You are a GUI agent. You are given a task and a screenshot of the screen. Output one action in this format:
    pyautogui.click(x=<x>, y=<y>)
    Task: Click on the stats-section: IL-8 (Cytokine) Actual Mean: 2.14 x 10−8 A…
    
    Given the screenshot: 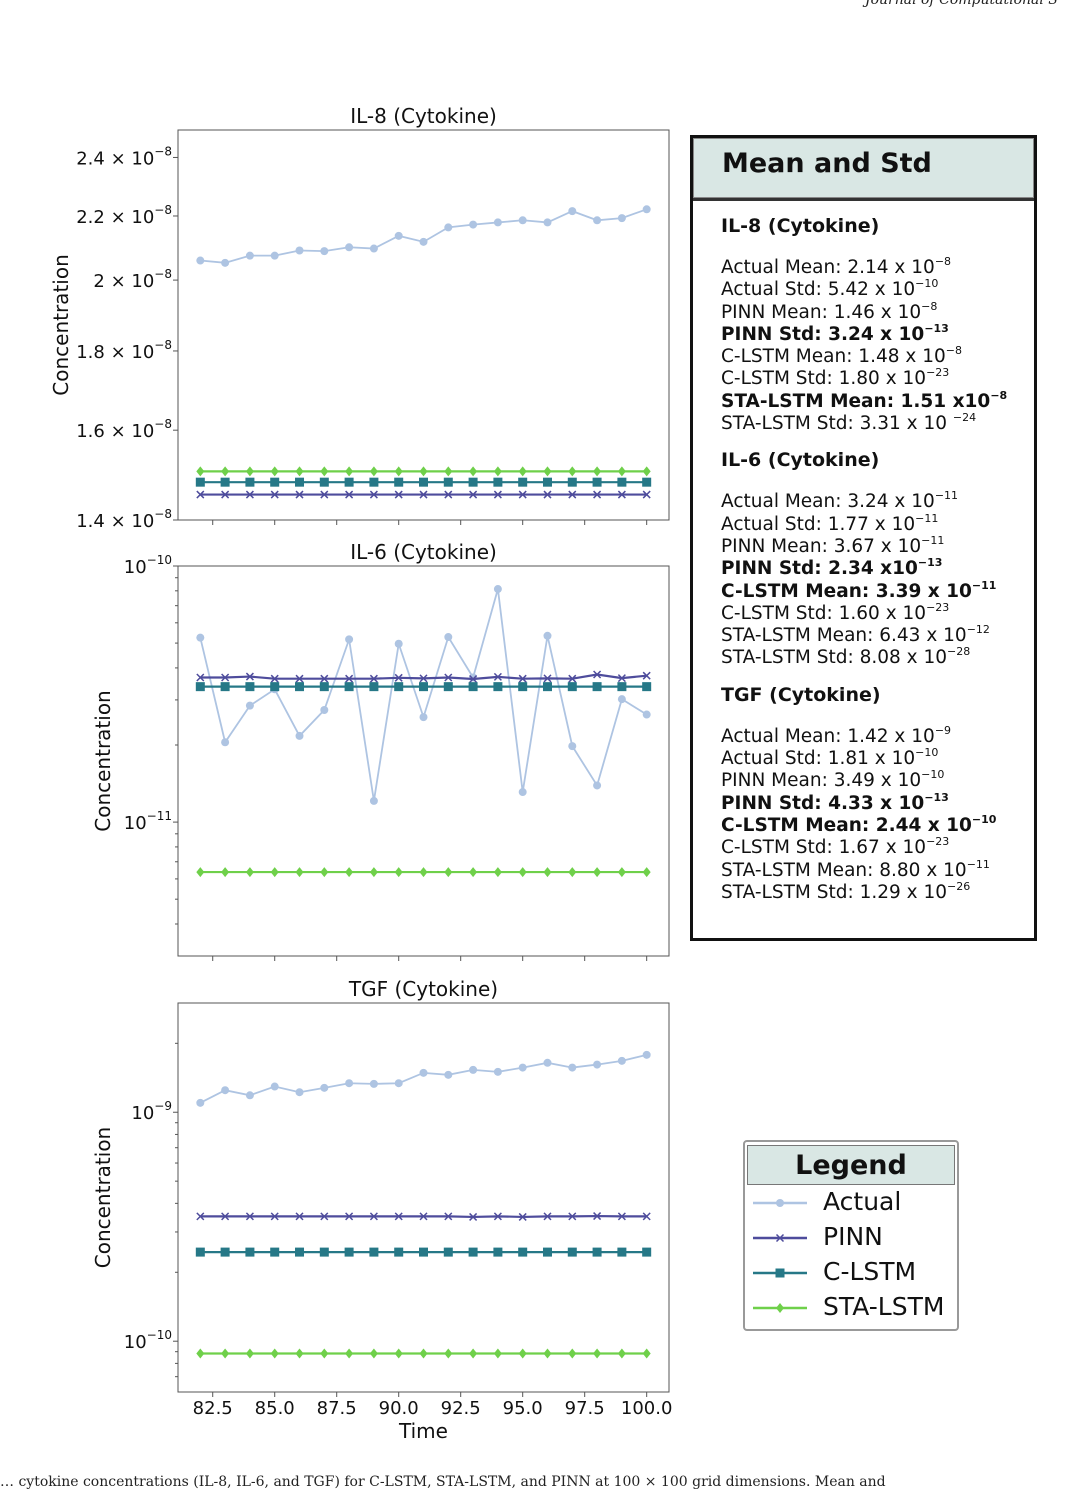 What is the action you would take?
    pyautogui.click(x=863, y=325)
    